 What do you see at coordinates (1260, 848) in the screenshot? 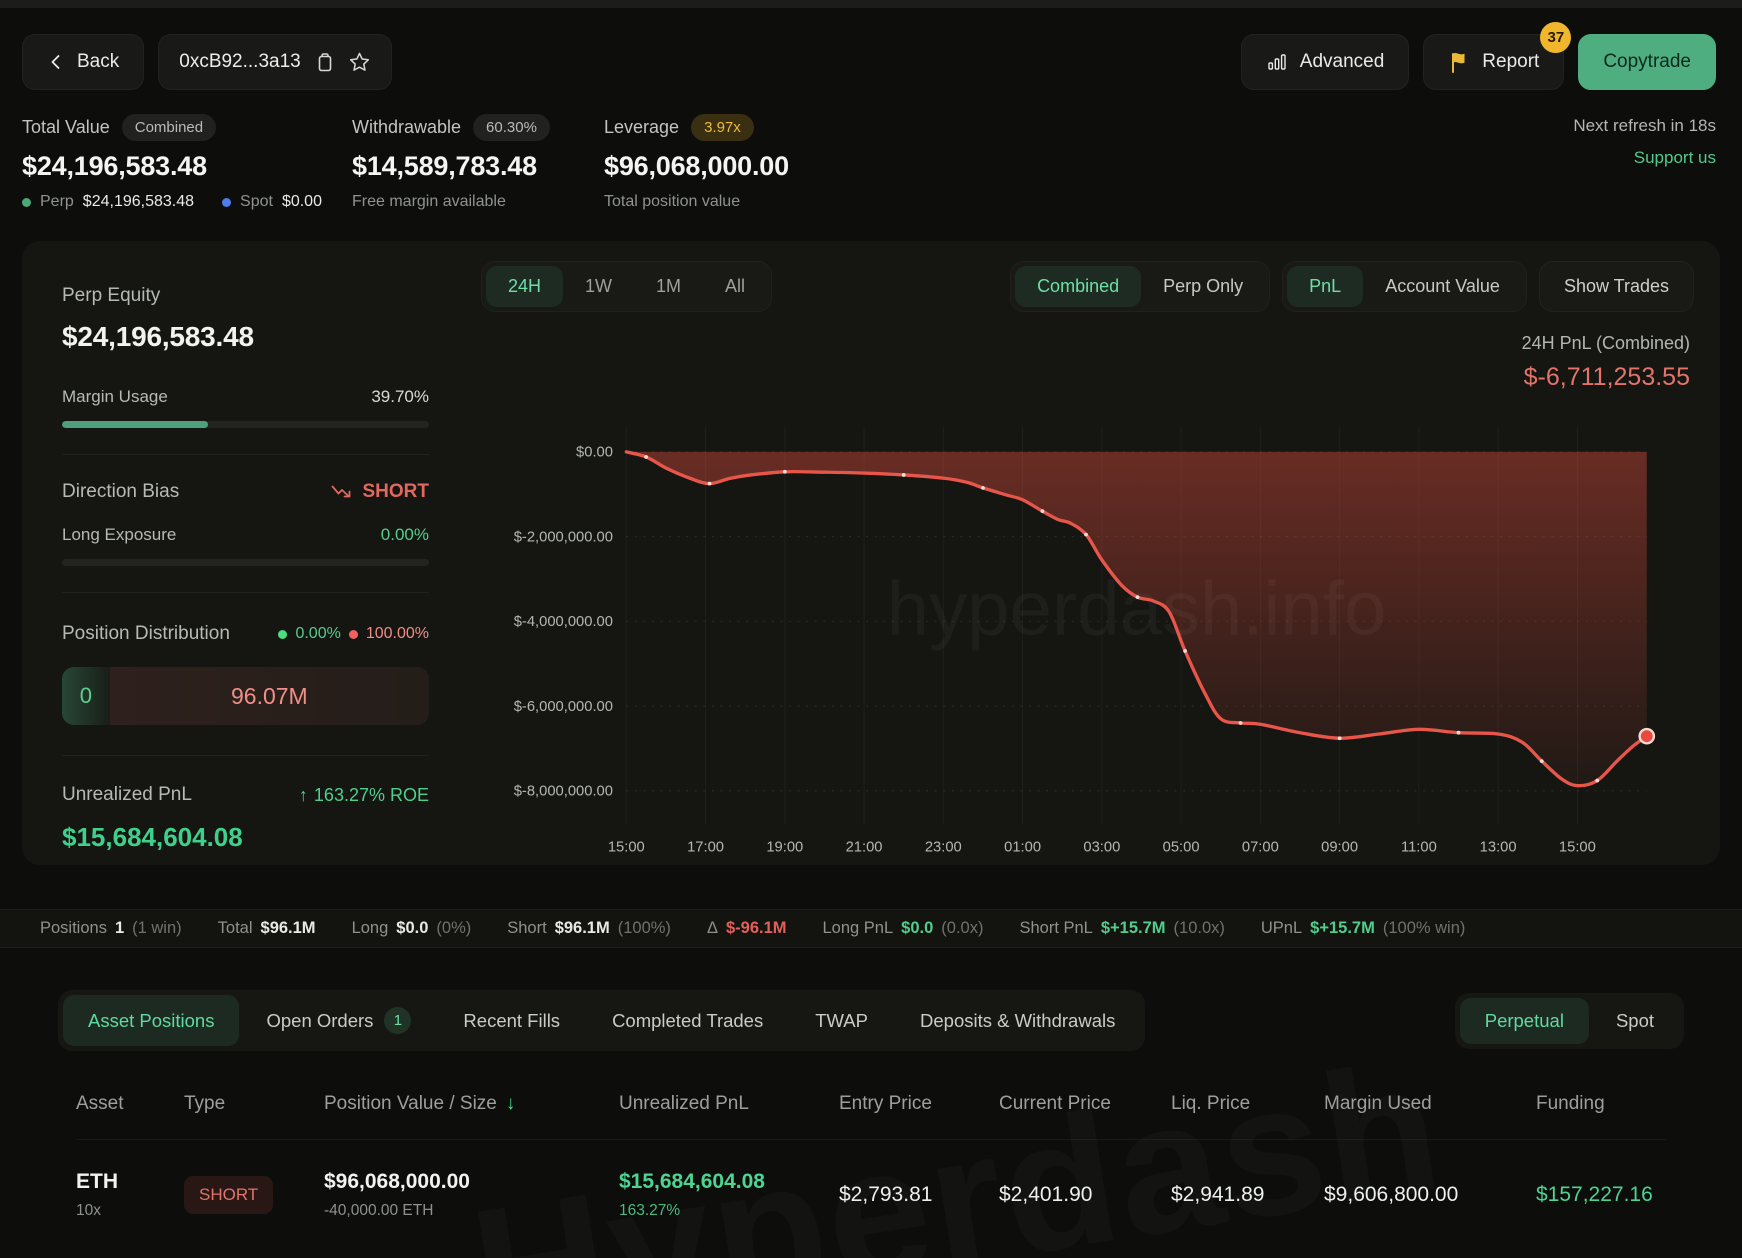
I see `svg-text: 07:00` at bounding box center [1260, 848].